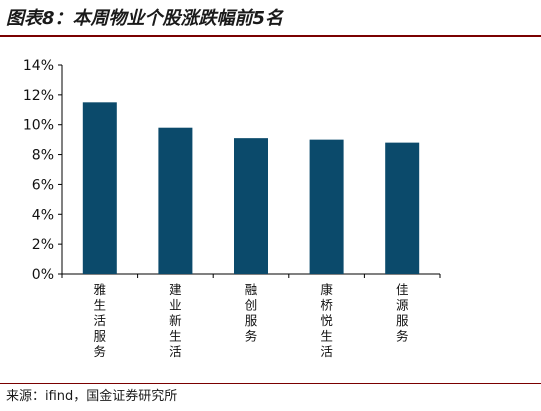 The width and height of the screenshot is (541, 411). Describe the element at coordinates (402, 313) in the screenshot. I see `category-label: 佳源服务` at that location.